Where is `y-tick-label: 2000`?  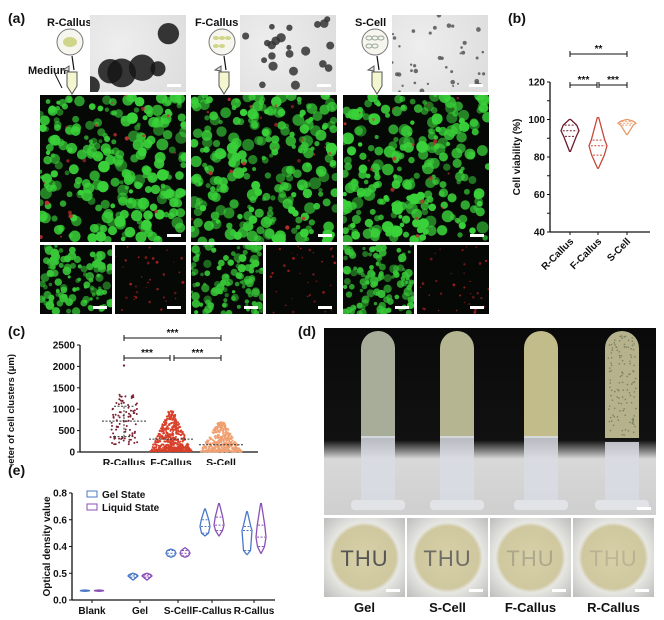
y-tick-label: 2000 is located at coordinates (64, 367).